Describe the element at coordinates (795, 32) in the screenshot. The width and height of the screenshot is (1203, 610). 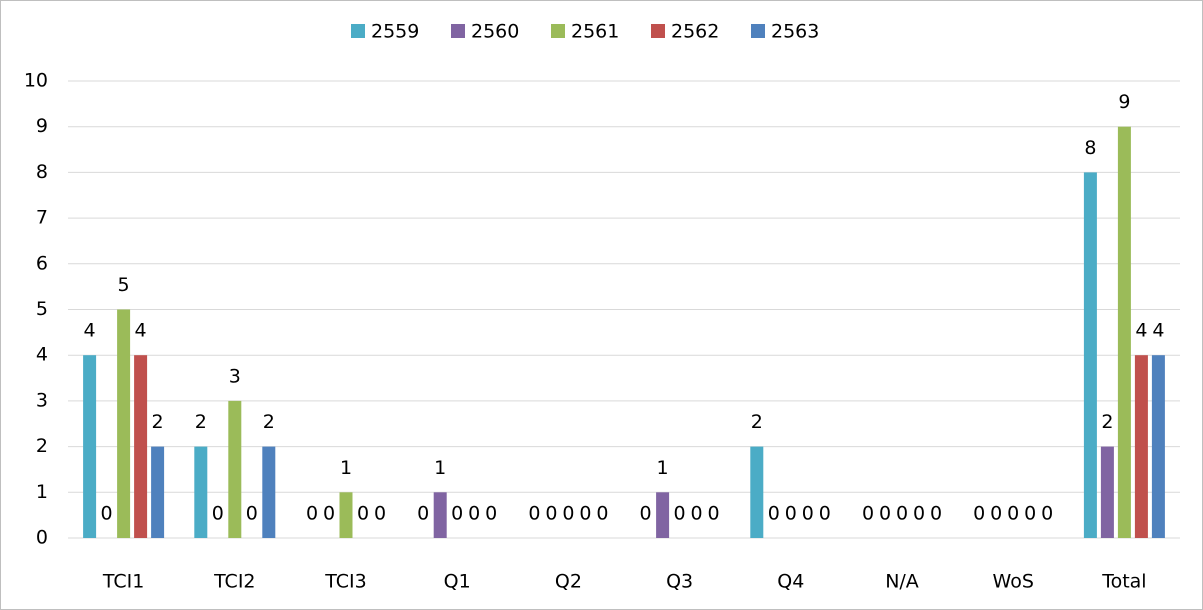
I see `legend-label: 2563` at that location.